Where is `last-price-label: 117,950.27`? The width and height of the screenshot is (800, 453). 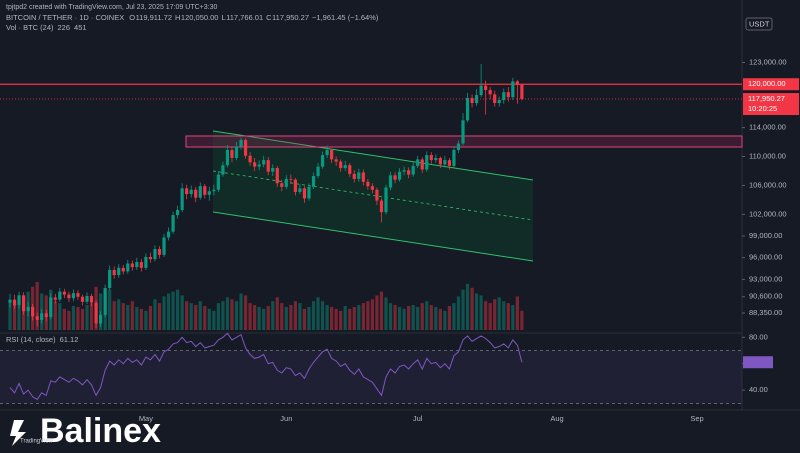 last-price-label: 117,950.27 is located at coordinates (766, 98).